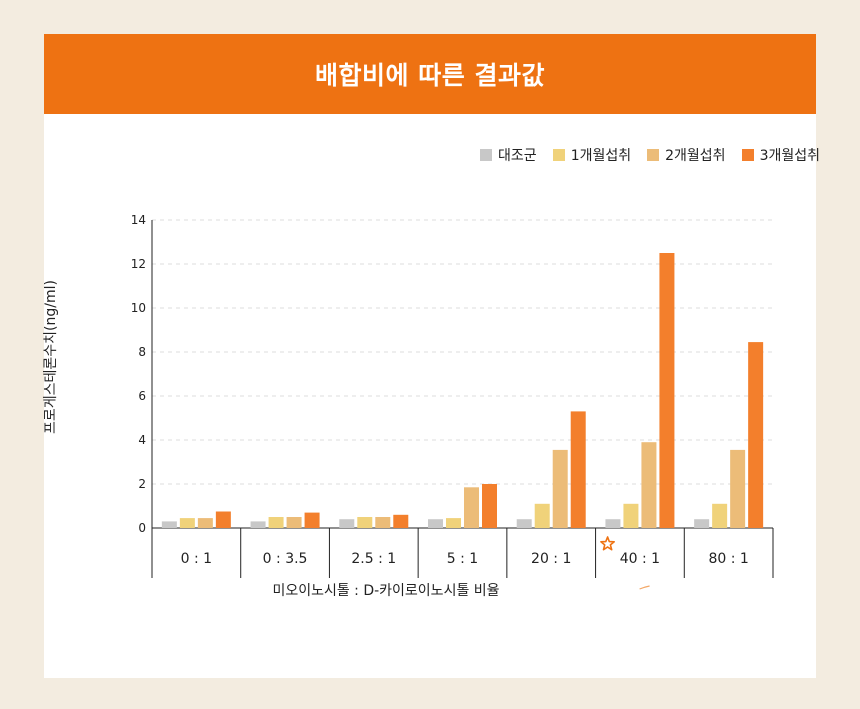 The width and height of the screenshot is (860, 709). What do you see at coordinates (373, 559) in the screenshot?
I see `x-tick-label: 2.5 : 1` at bounding box center [373, 559].